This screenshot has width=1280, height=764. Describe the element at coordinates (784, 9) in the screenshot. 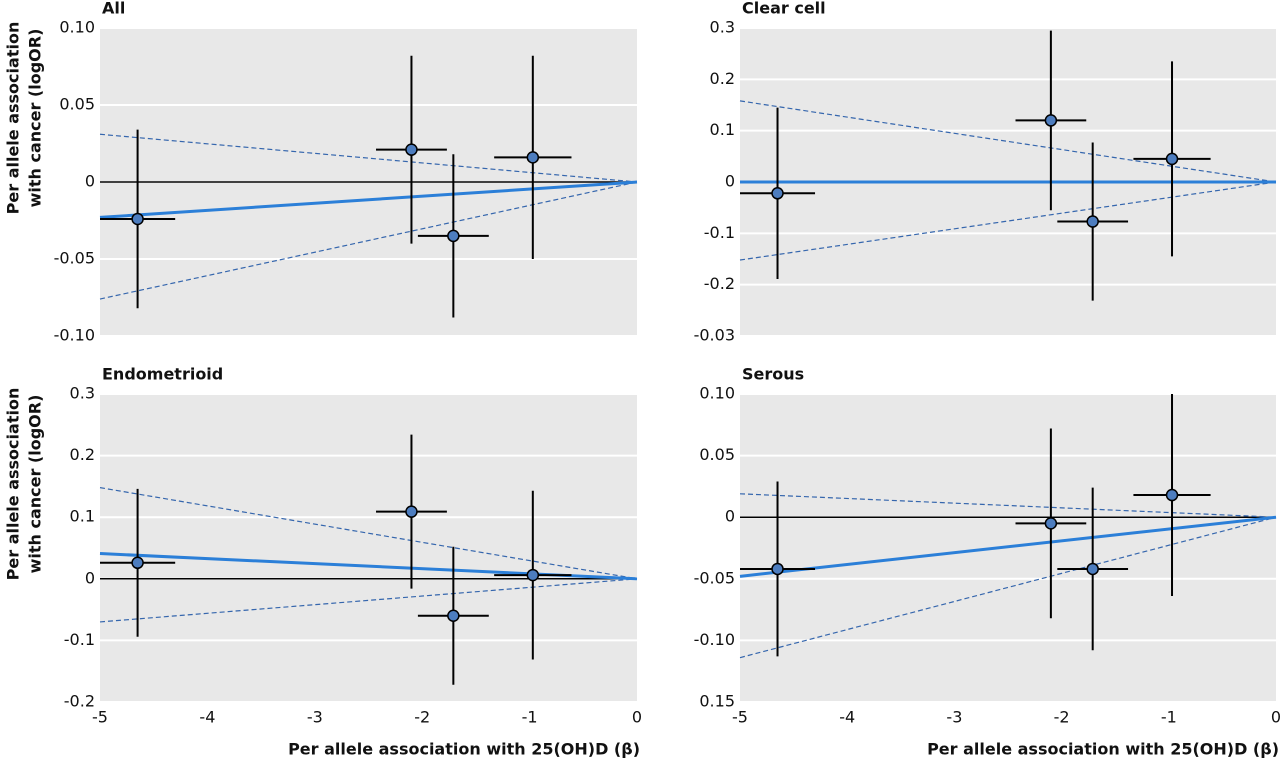

I see `panel-title: Clear cell` at that location.